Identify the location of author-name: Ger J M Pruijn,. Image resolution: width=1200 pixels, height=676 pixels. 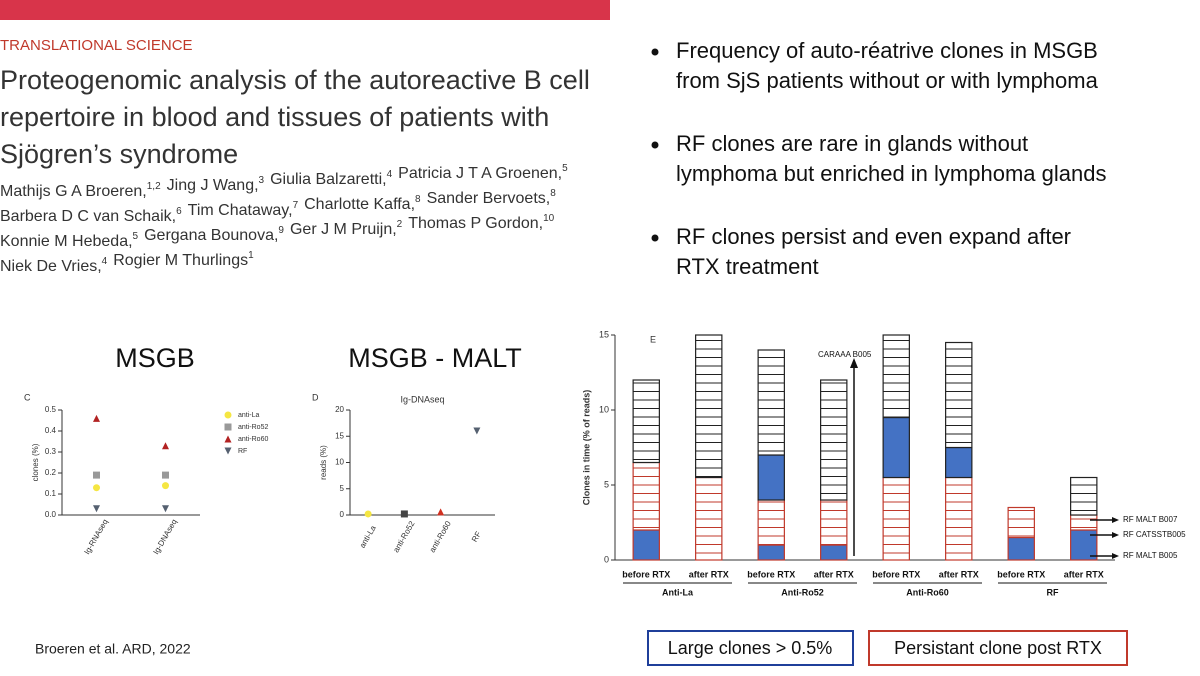
(343, 229).